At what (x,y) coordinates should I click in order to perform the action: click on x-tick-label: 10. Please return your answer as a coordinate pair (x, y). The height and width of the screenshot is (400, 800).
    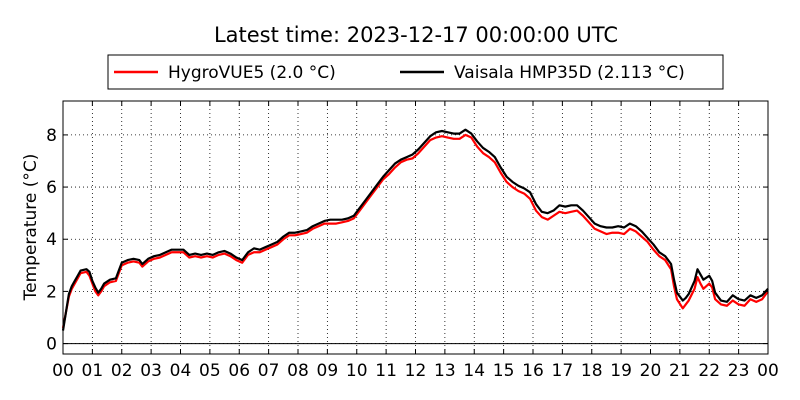
    Looking at the image, I should click on (357, 371).